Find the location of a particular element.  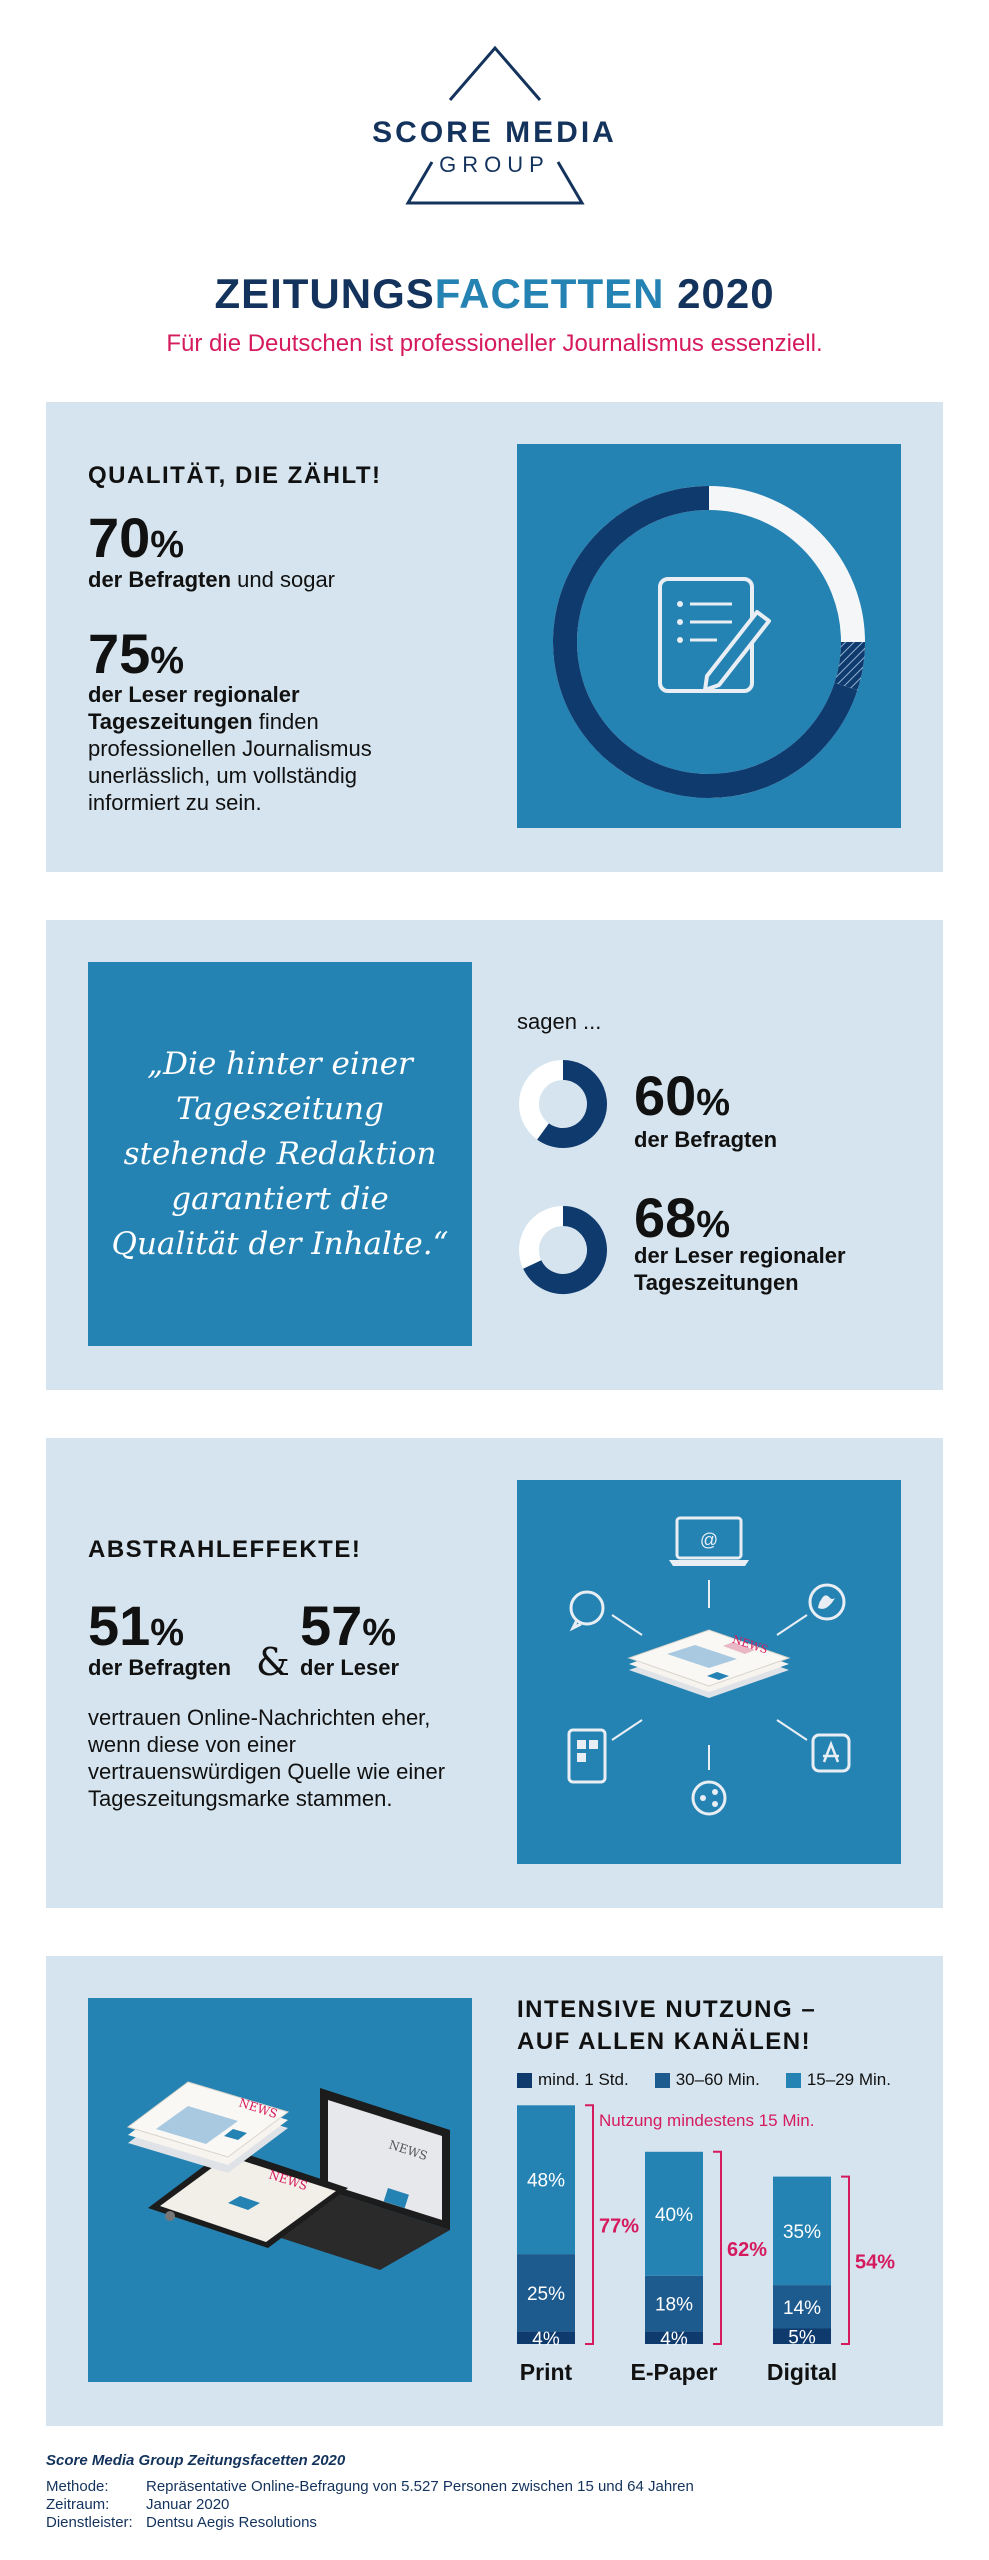

stat-51: 51% is located at coordinates (136, 1626).